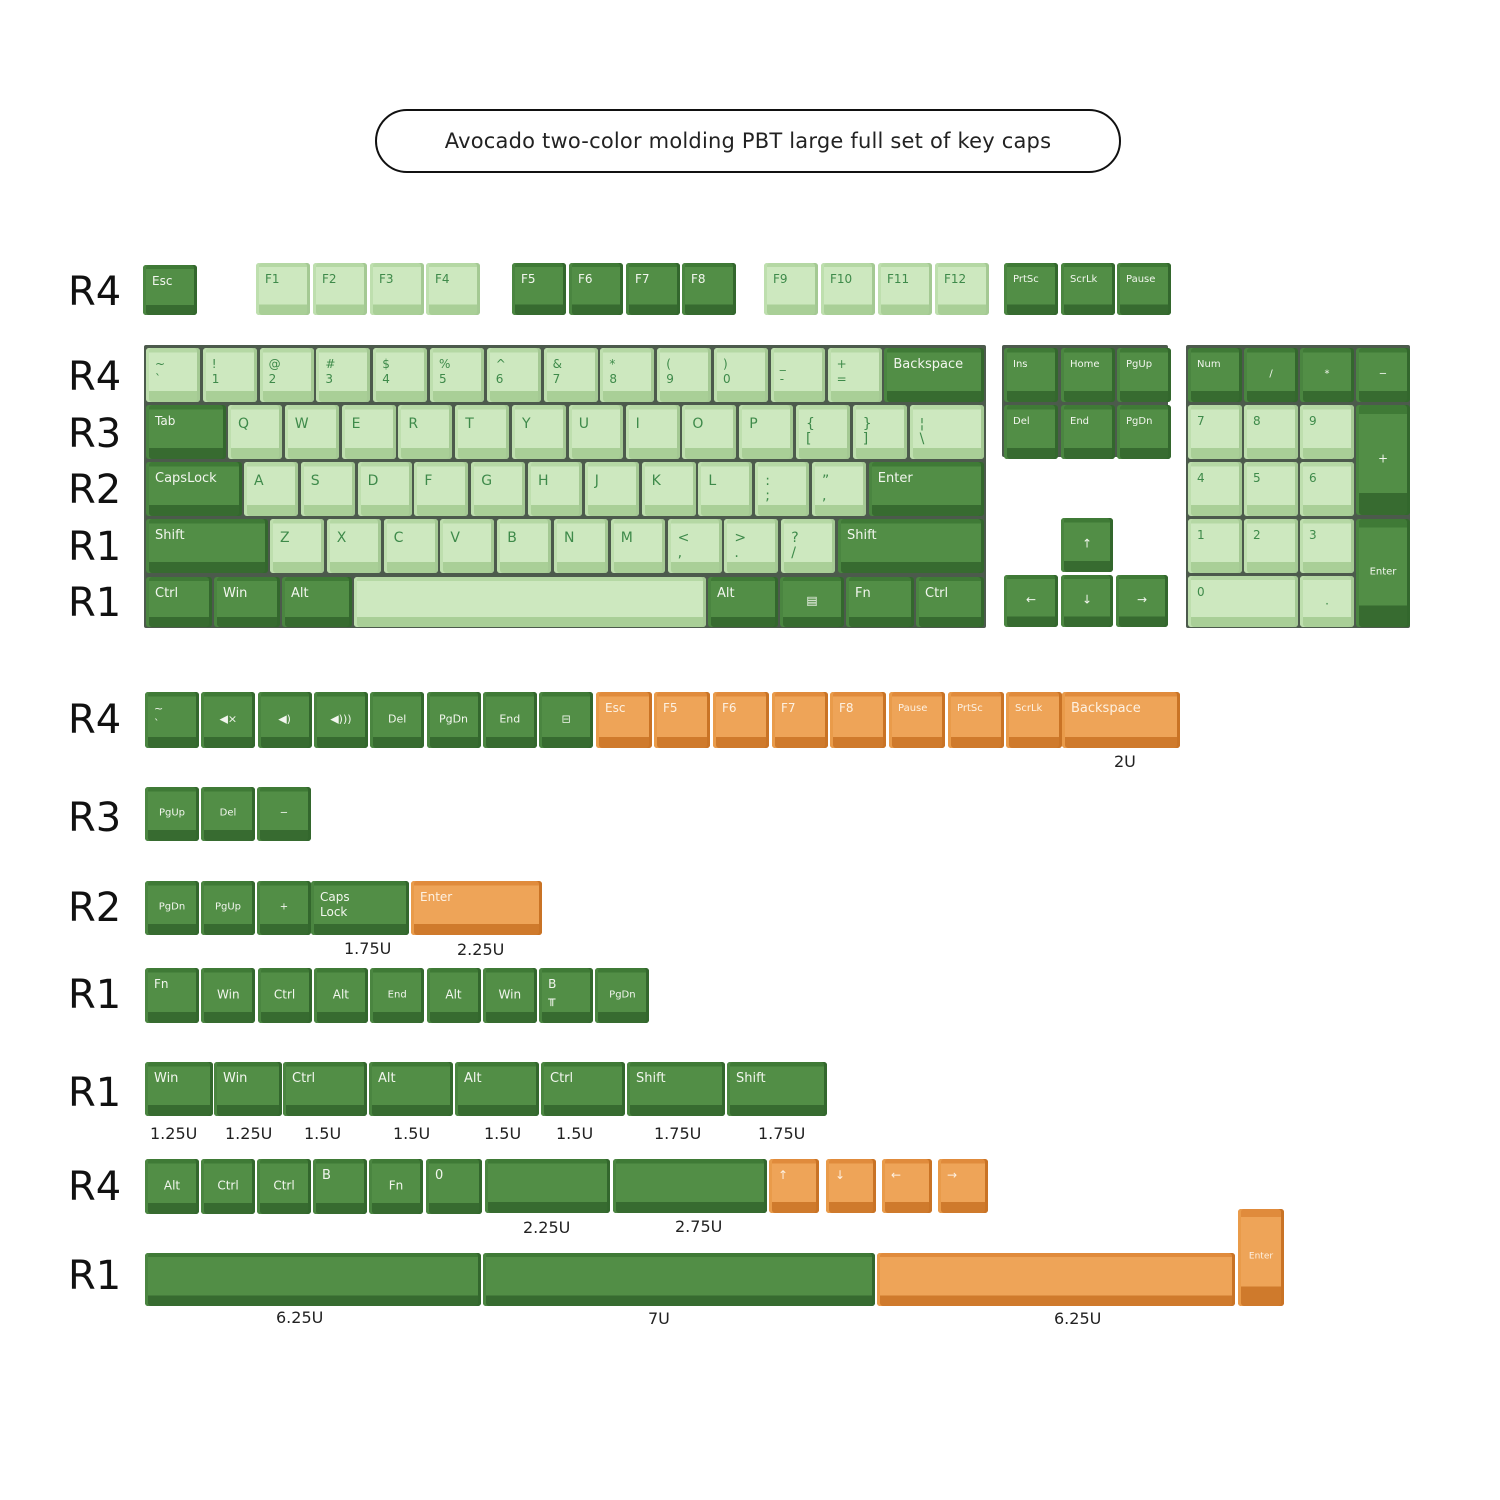 The height and width of the screenshot is (1500, 1500). I want to click on keycap-legend: Backspace, so click(928, 364).